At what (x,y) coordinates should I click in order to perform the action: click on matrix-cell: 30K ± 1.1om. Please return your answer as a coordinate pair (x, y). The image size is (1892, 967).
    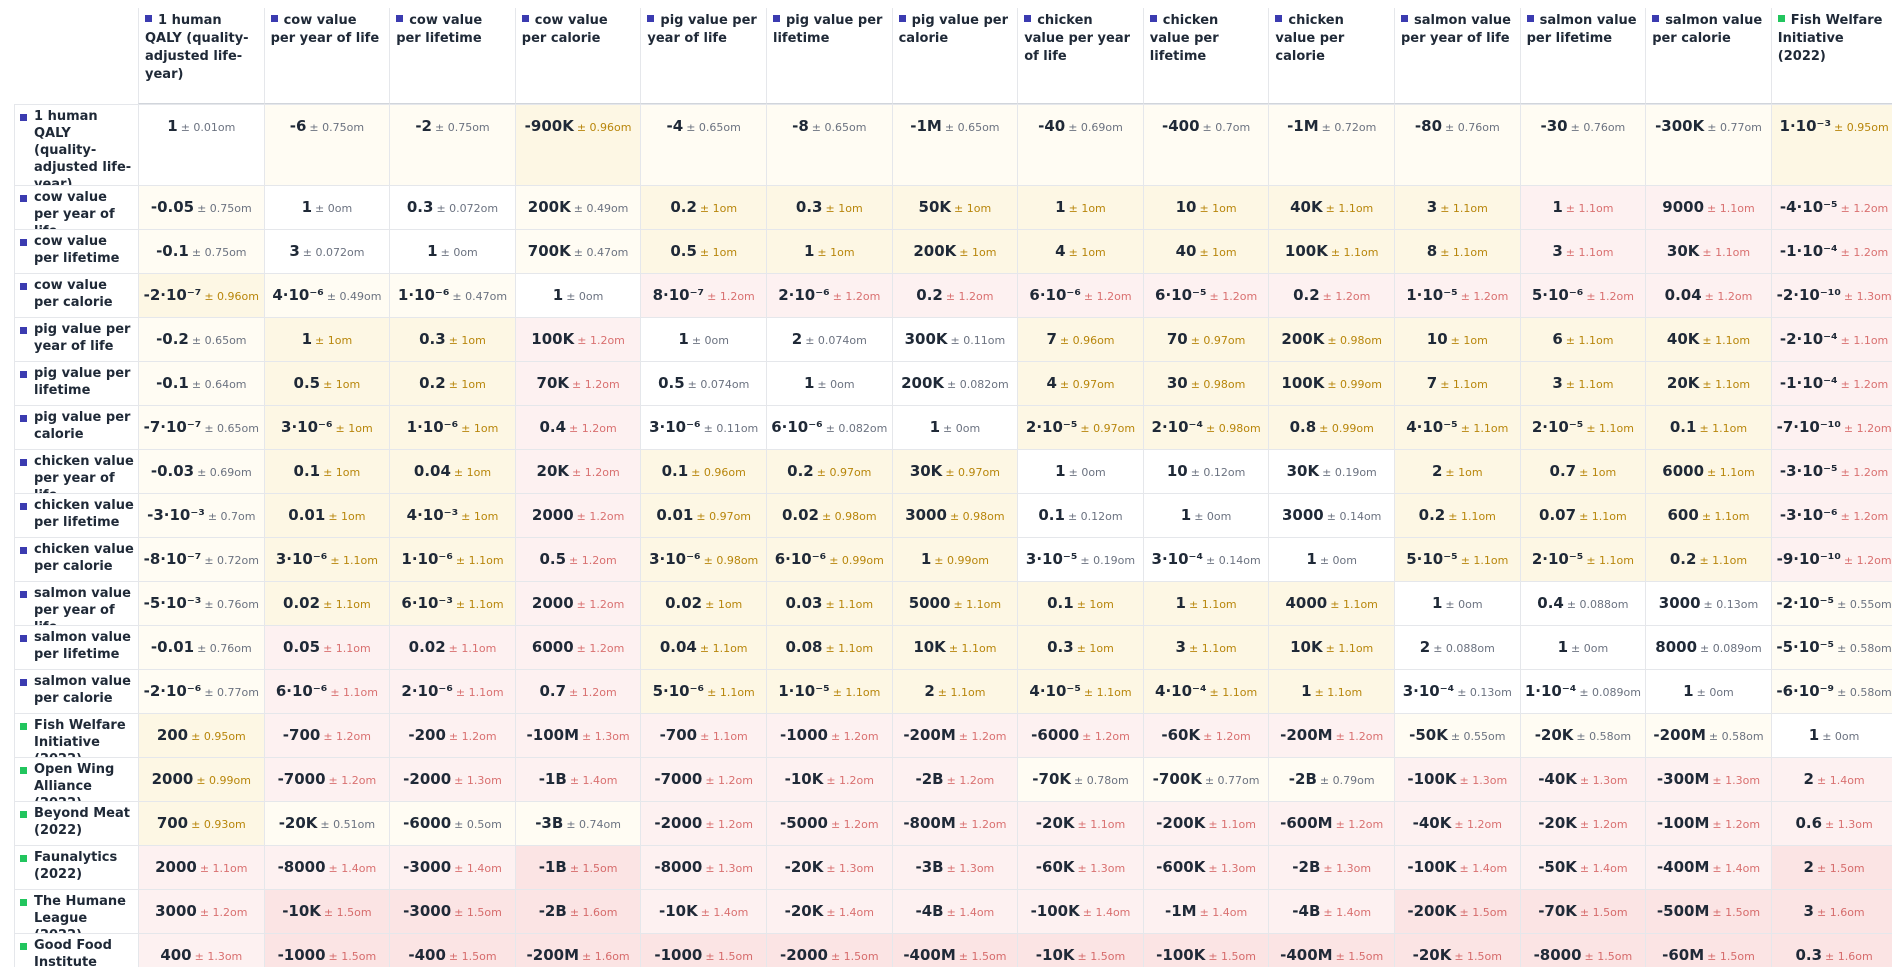
    Looking at the image, I should click on (1708, 251).